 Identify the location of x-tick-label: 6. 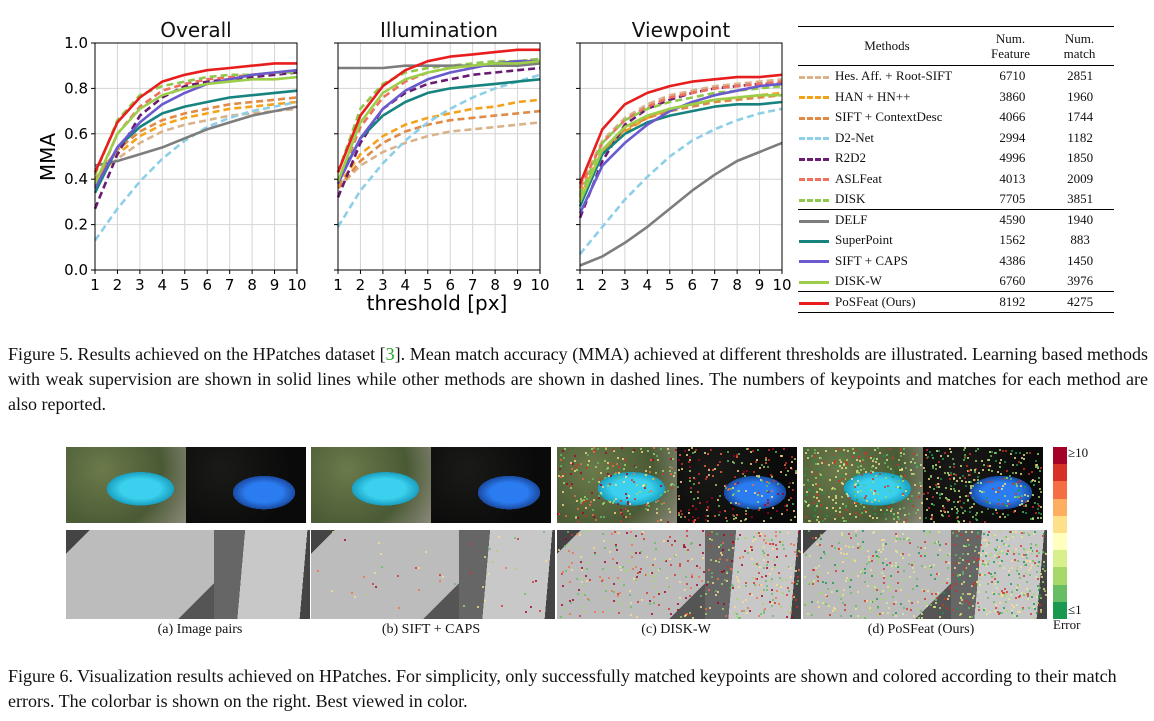
(450, 285).